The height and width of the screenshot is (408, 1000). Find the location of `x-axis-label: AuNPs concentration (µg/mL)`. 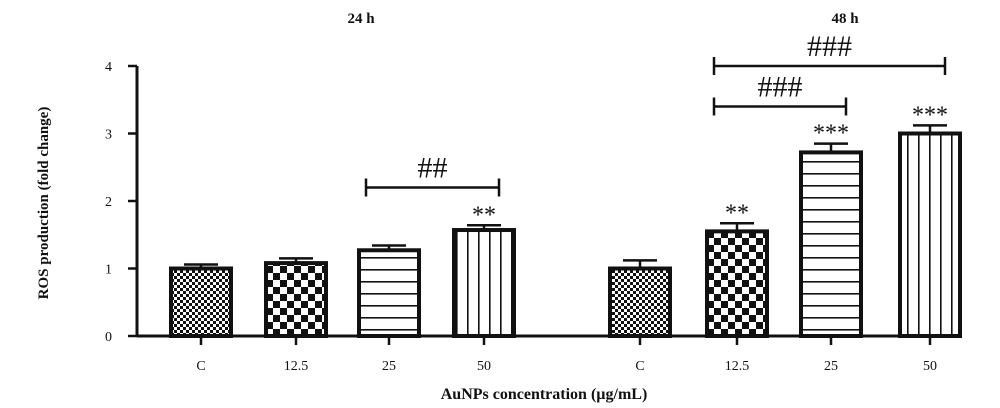

x-axis-label: AuNPs concentration (µg/mL) is located at coordinates (544, 394).